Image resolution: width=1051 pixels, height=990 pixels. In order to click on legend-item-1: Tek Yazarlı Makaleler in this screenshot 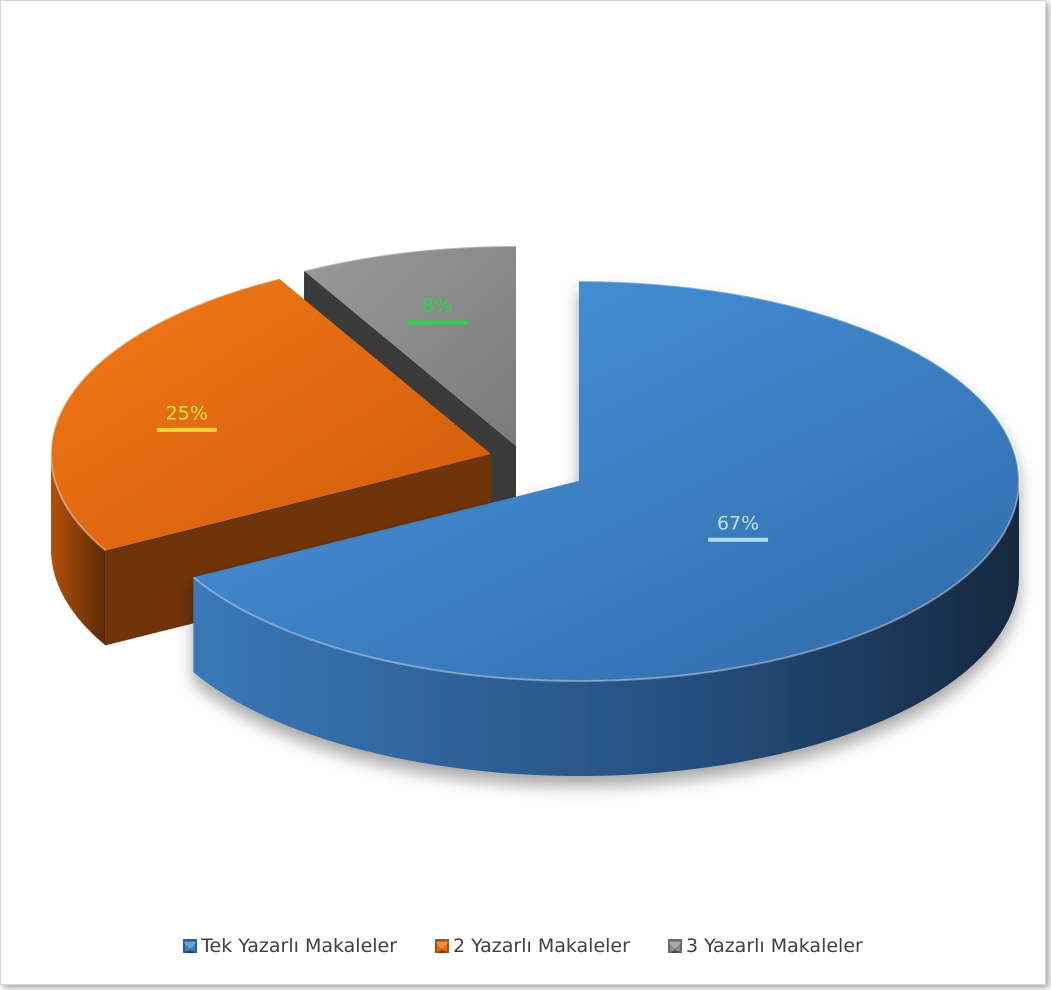, I will do `click(290, 946)`.